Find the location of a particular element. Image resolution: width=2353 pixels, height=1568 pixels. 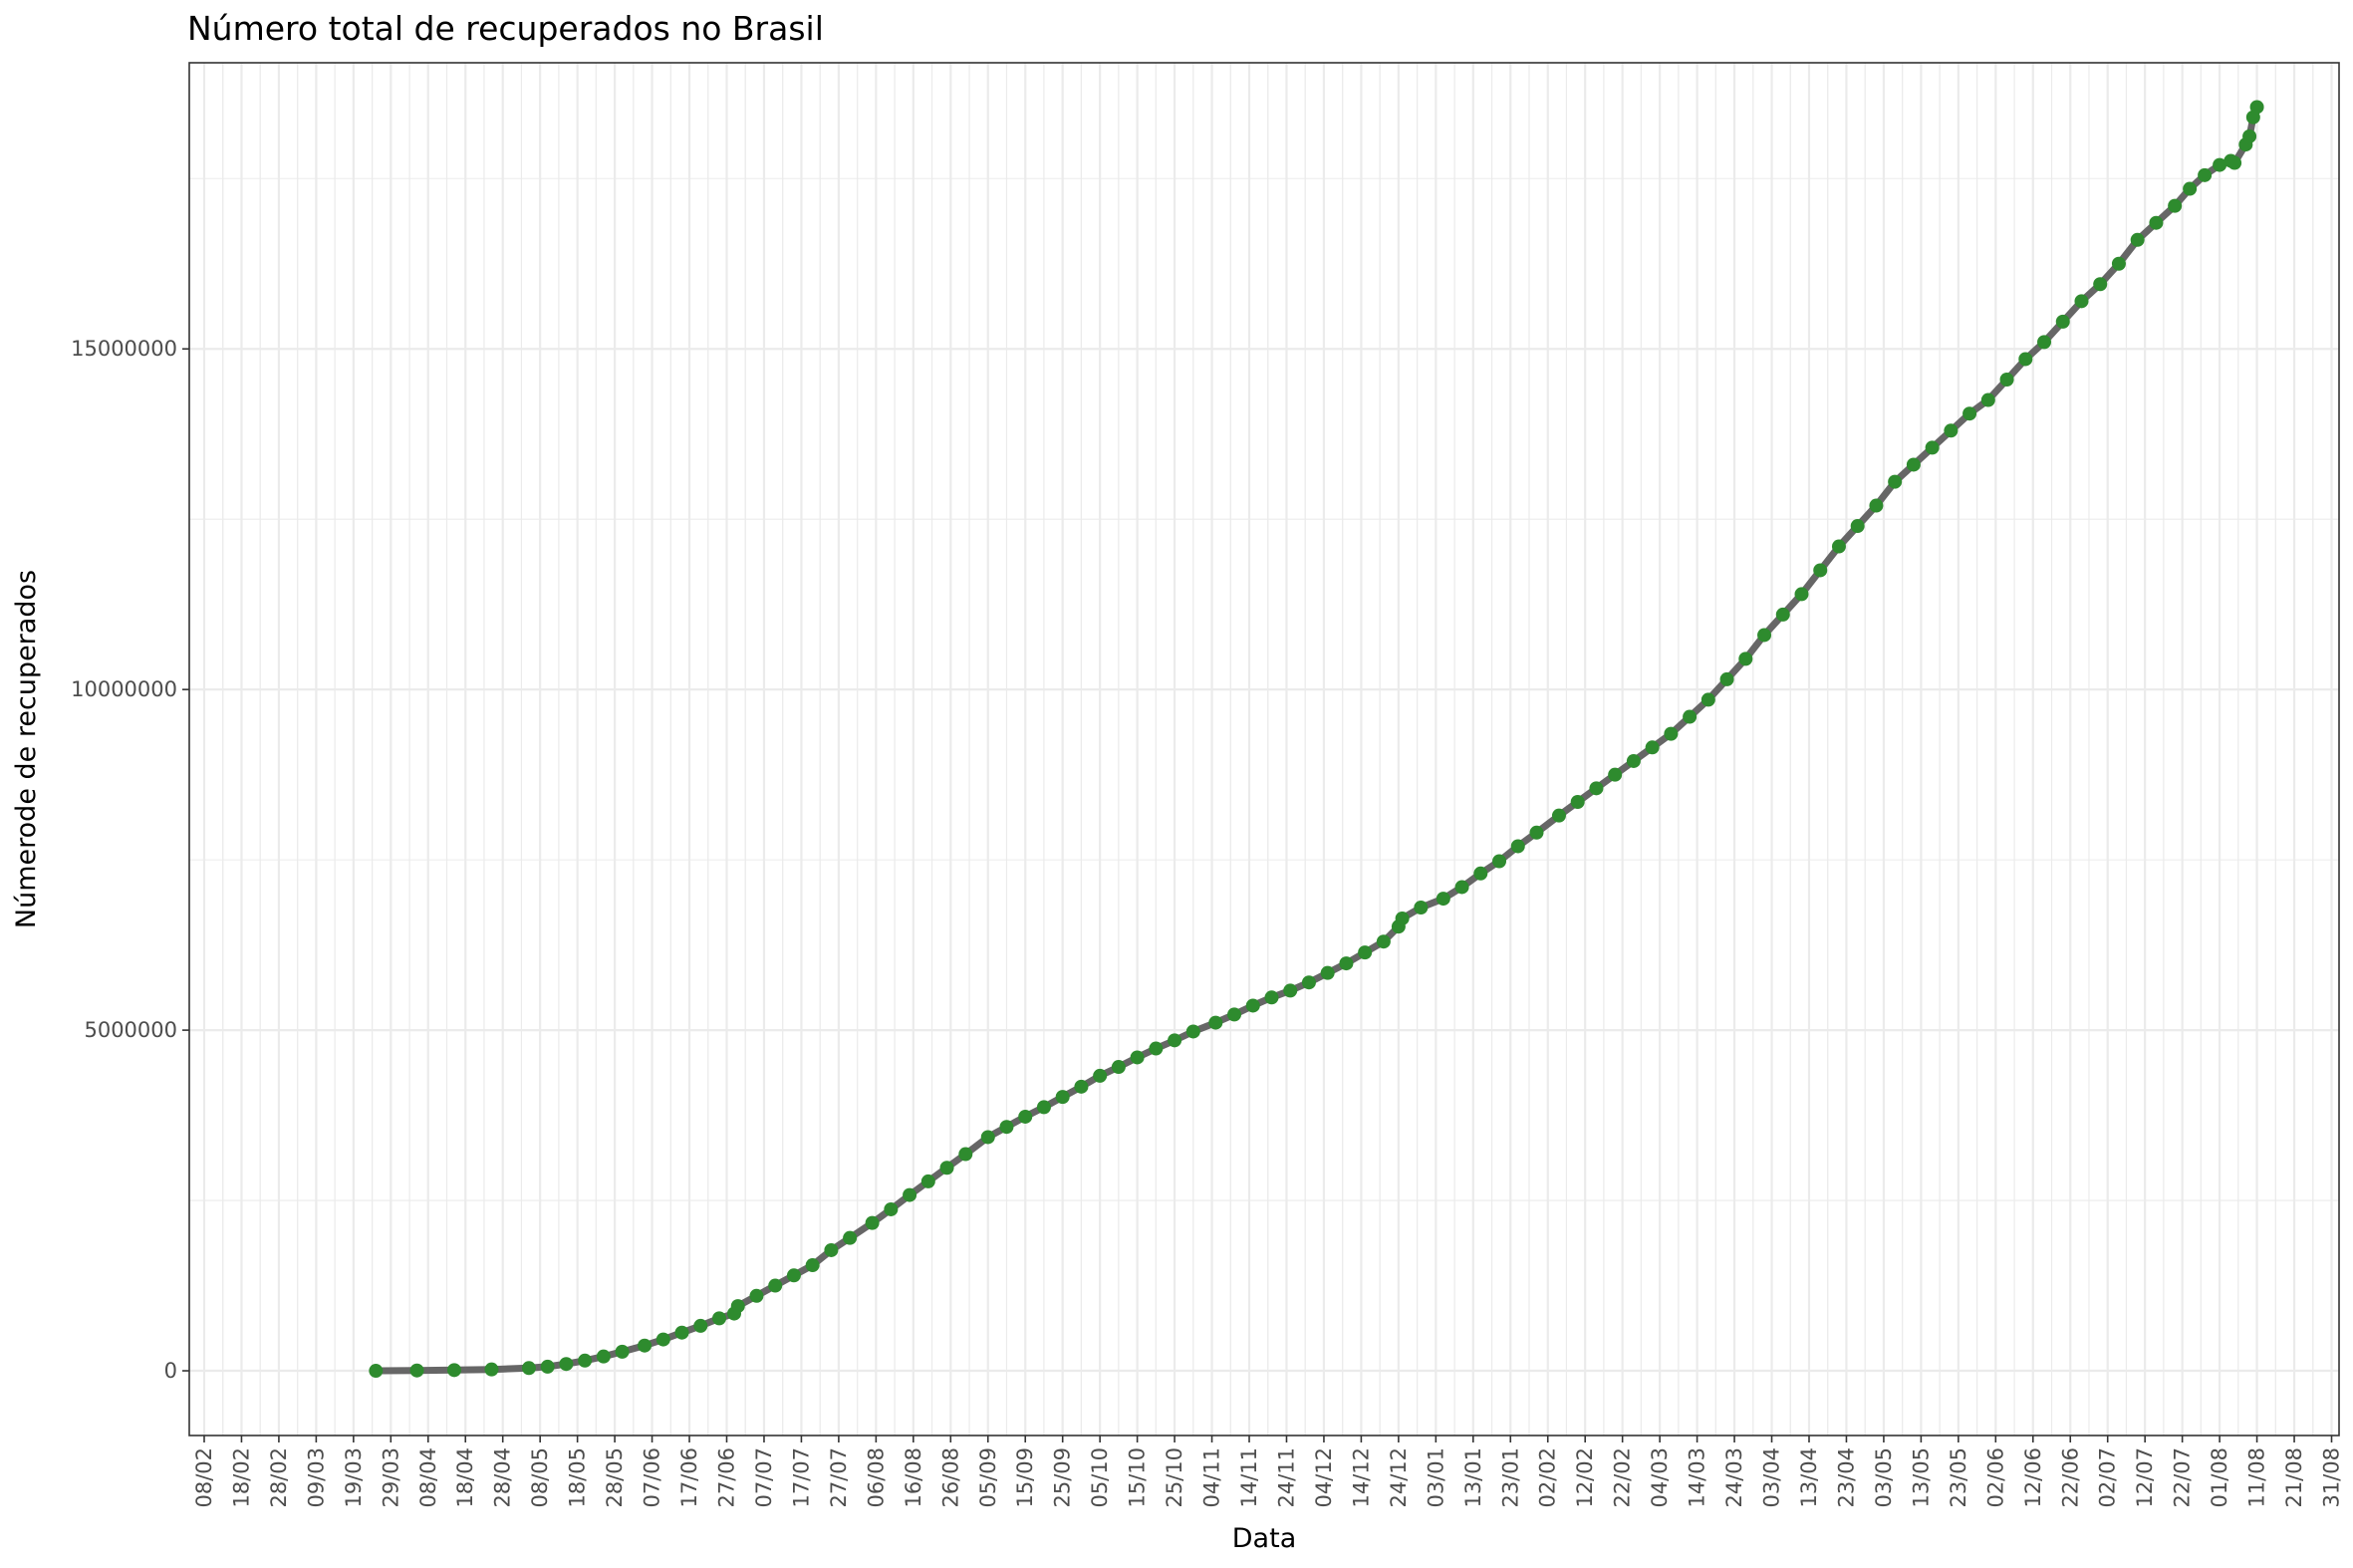

x-axis-title: Data is located at coordinates (1264, 1538).